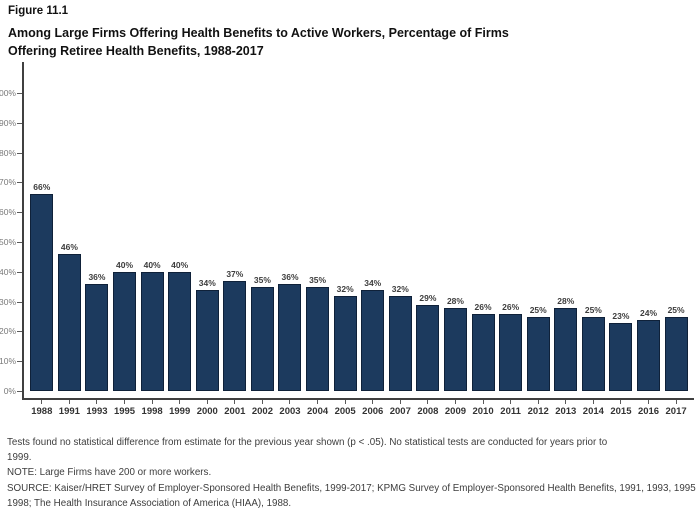 Image resolution: width=696 pixels, height=509 pixels. What do you see at coordinates (483, 352) in the screenshot?
I see `bar-2010` at bounding box center [483, 352].